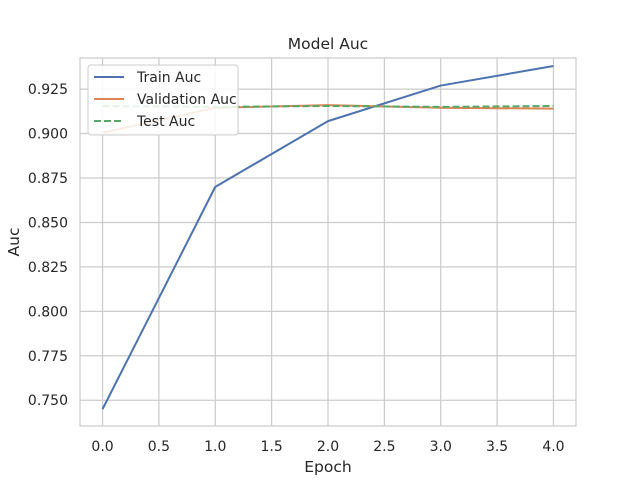  What do you see at coordinates (48, 268) in the screenshot?
I see `y-tick-label: 0.825` at bounding box center [48, 268].